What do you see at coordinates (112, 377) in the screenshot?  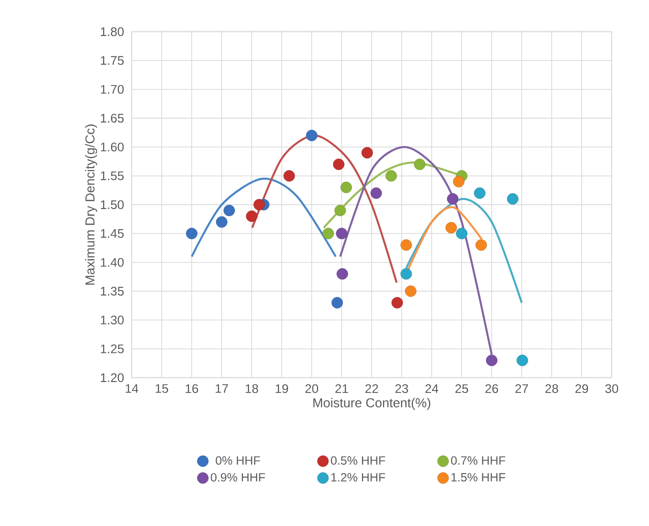 I see `y-tick-label: 1.20` at bounding box center [112, 377].